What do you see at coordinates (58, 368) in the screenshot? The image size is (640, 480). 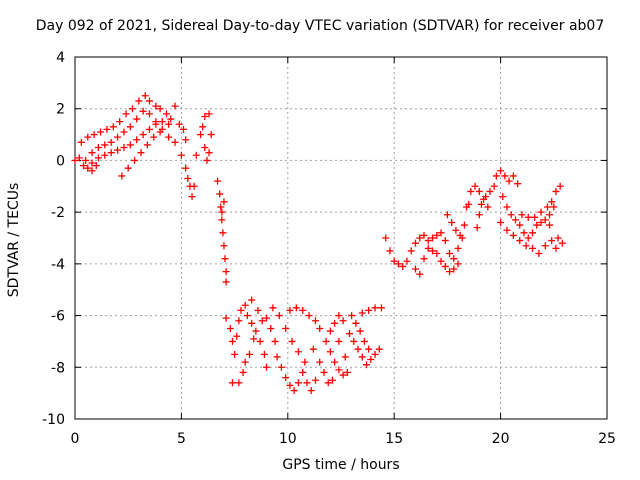 I see `y-tick-label: -8` at bounding box center [58, 368].